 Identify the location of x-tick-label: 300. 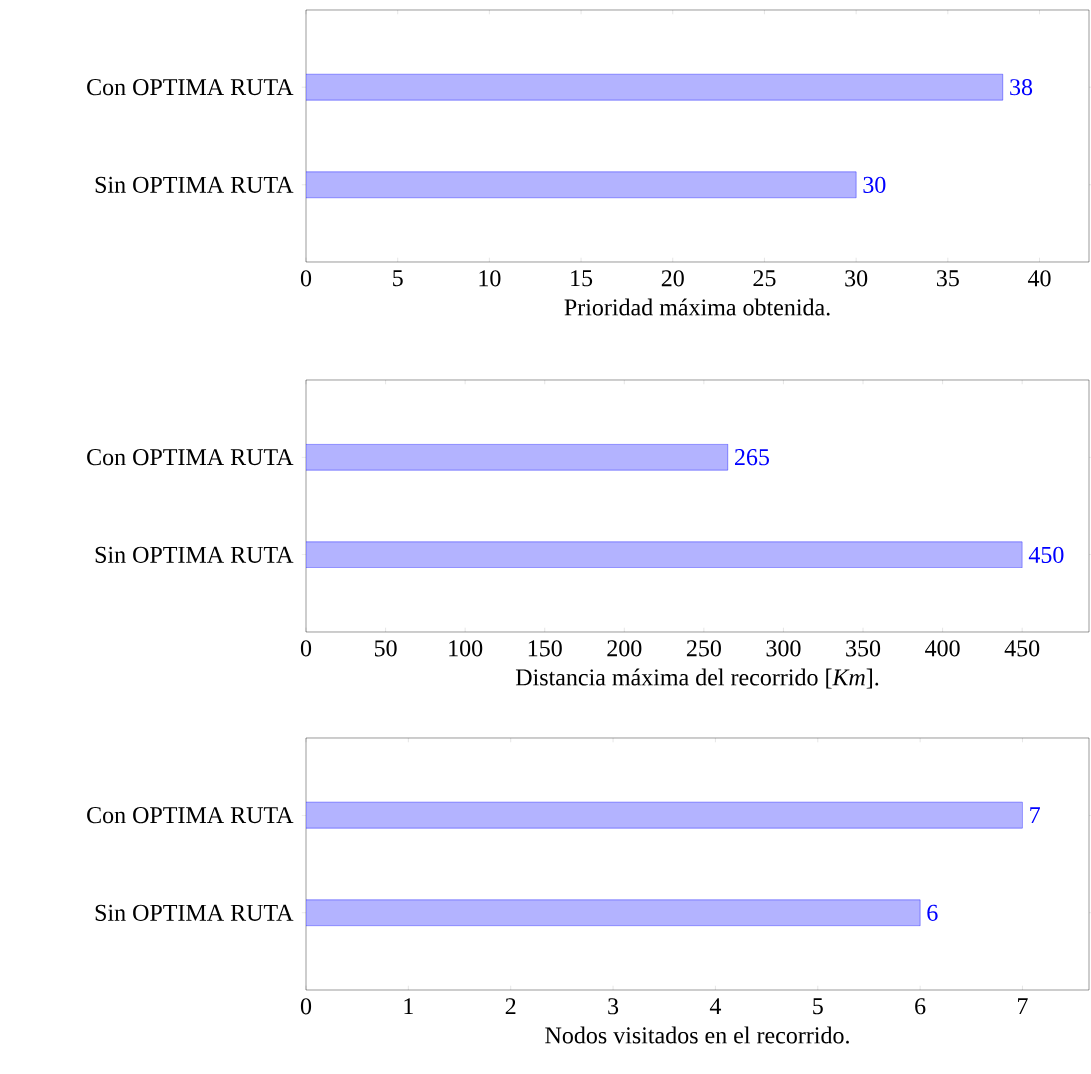
(783, 648).